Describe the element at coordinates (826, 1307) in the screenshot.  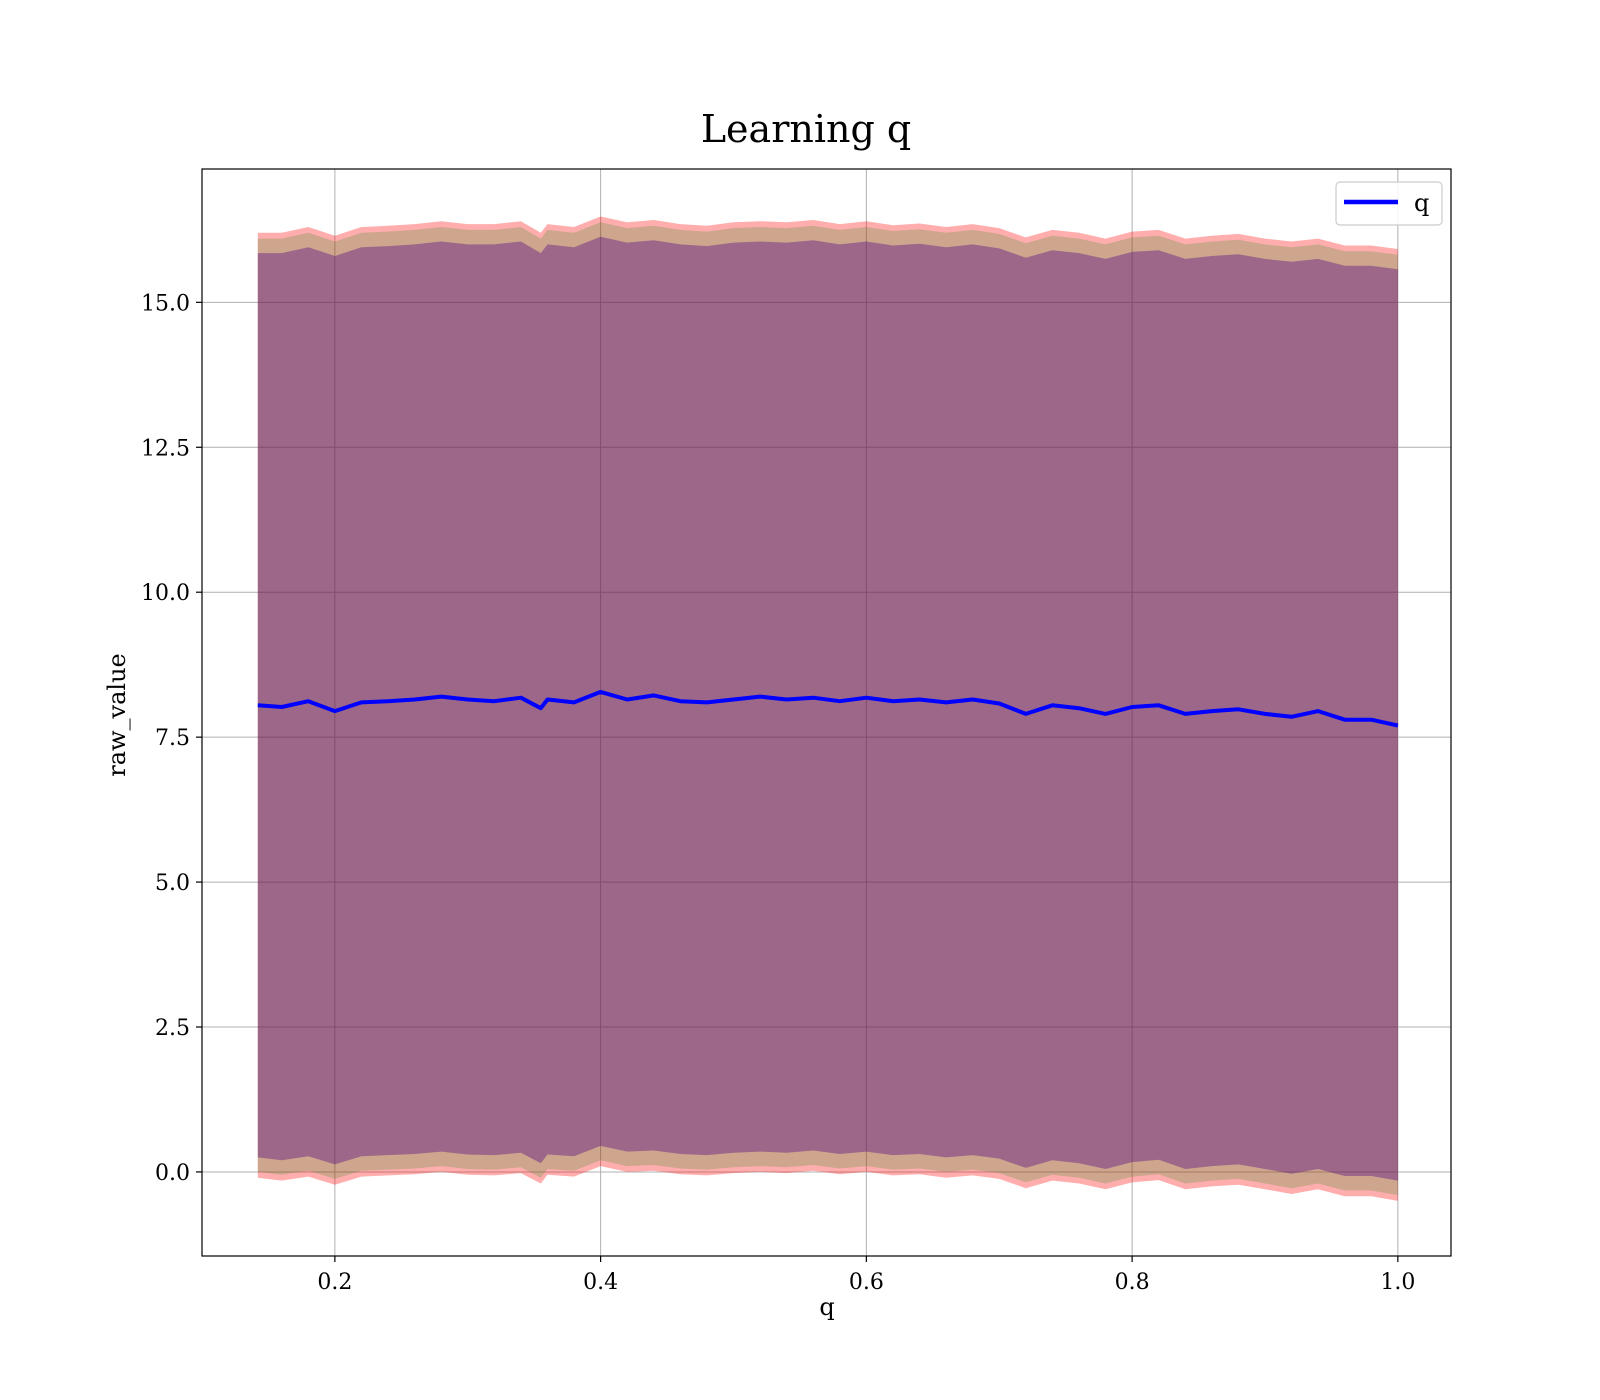
I see `x-axis-label: q` at that location.